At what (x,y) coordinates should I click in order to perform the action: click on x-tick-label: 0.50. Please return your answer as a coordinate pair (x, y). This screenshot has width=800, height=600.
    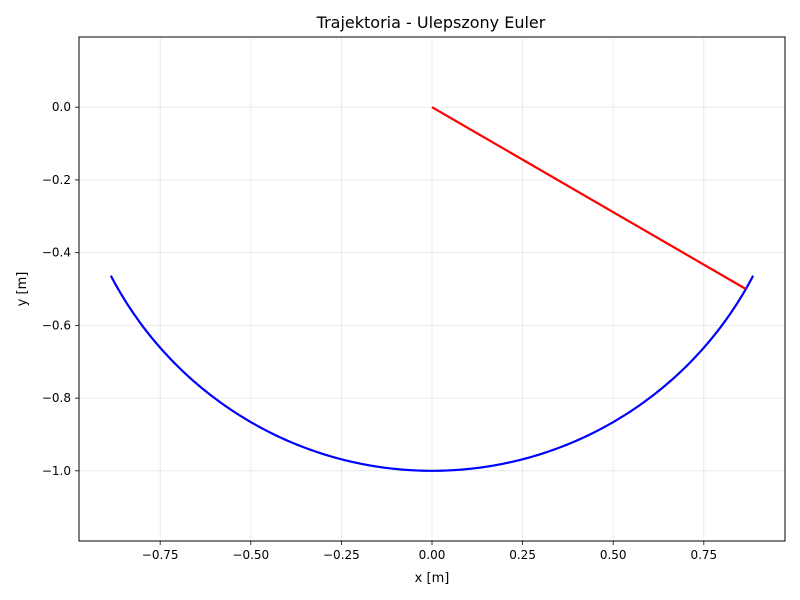
    Looking at the image, I should click on (613, 555).